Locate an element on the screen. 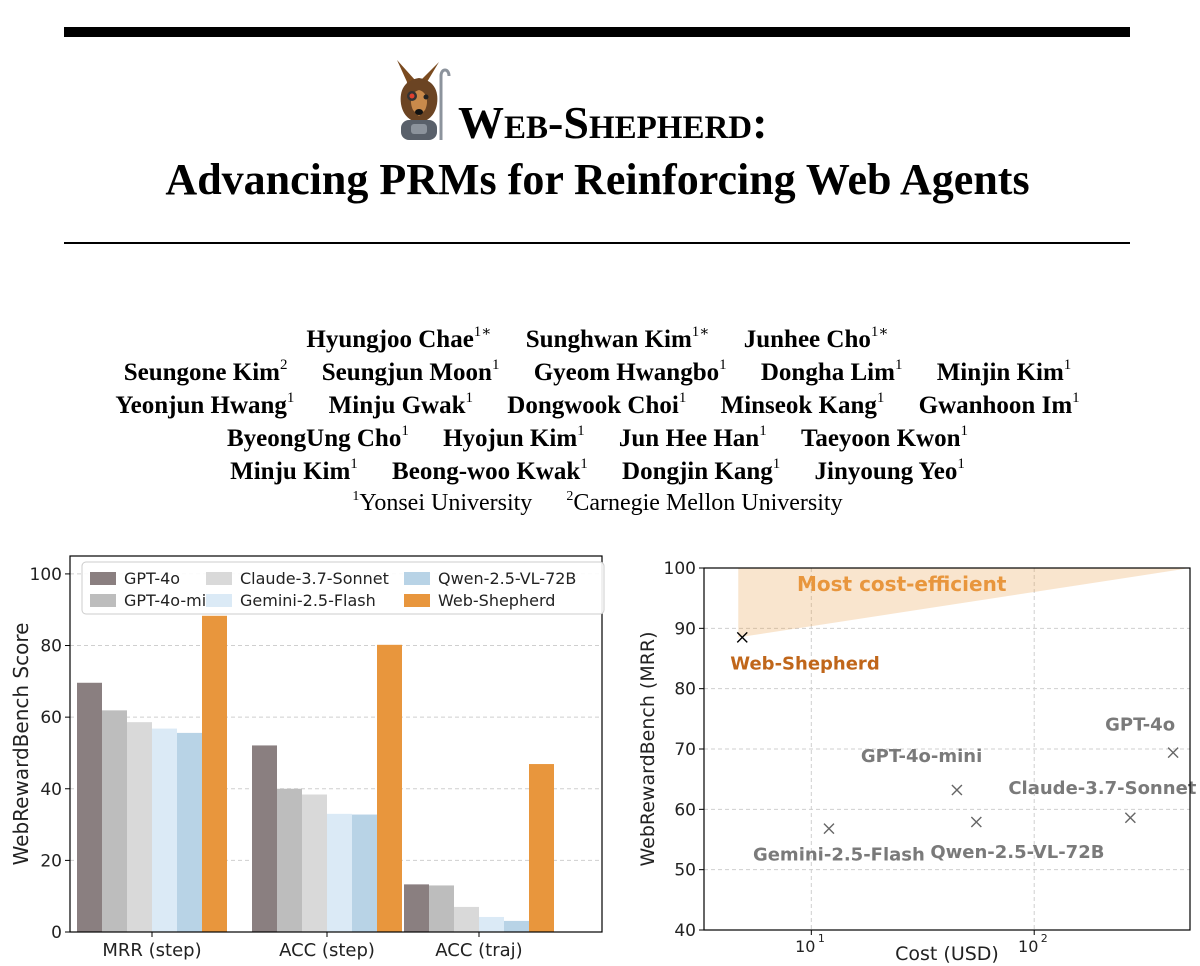 The width and height of the screenshot is (1200, 966). author: Taeyoon Kwon1 is located at coordinates (884, 435).